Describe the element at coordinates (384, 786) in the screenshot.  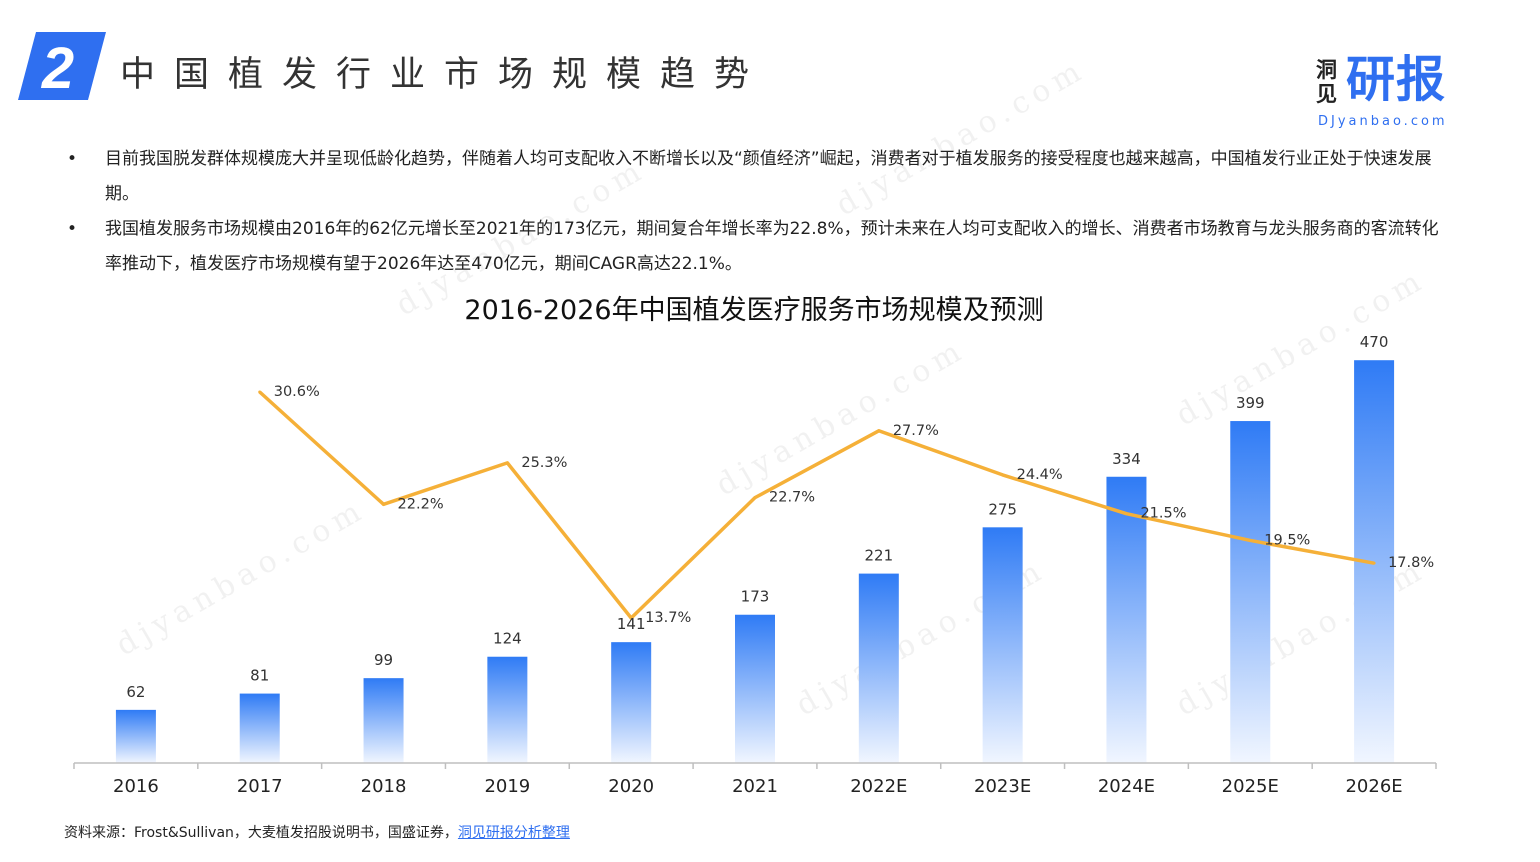
I see `x-tick-label: 2018` at that location.